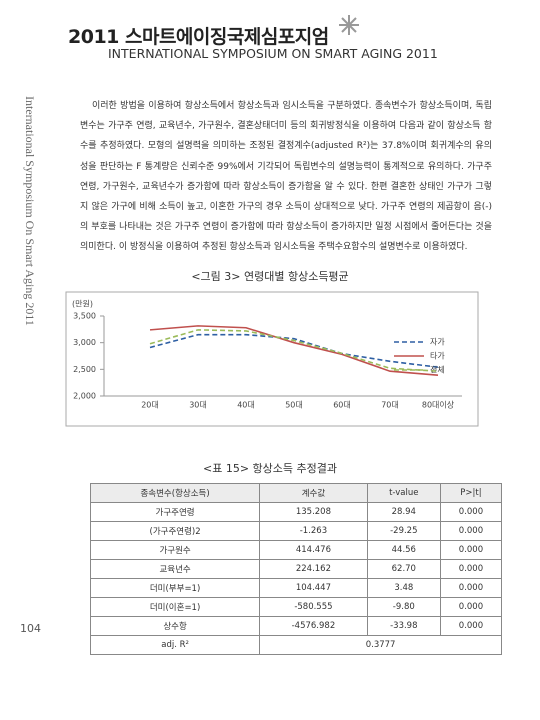 Image resolution: width=540 pixels, height=720 pixels. What do you see at coordinates (438, 405) in the screenshot?
I see `x-tick-label: 80대이상` at bounding box center [438, 405].